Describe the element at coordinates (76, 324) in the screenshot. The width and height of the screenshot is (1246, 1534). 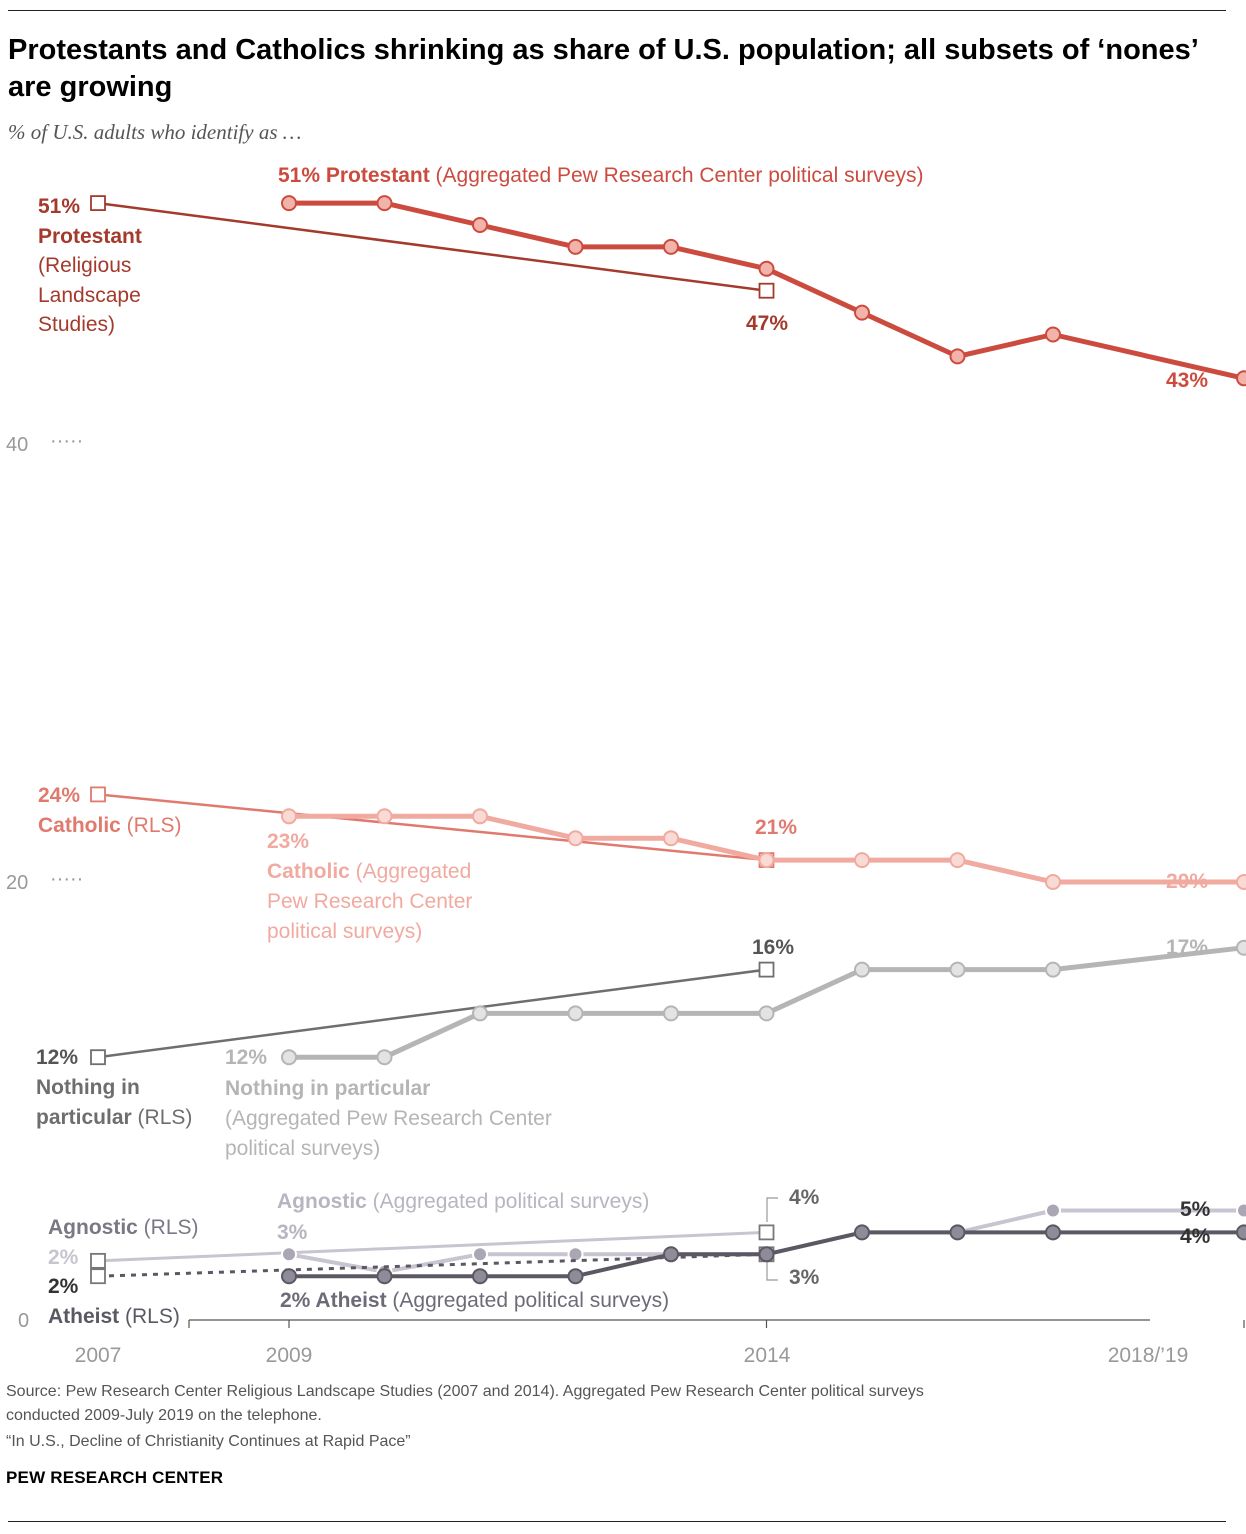
I see `protestant-rls-source-3: Studies)` at that location.